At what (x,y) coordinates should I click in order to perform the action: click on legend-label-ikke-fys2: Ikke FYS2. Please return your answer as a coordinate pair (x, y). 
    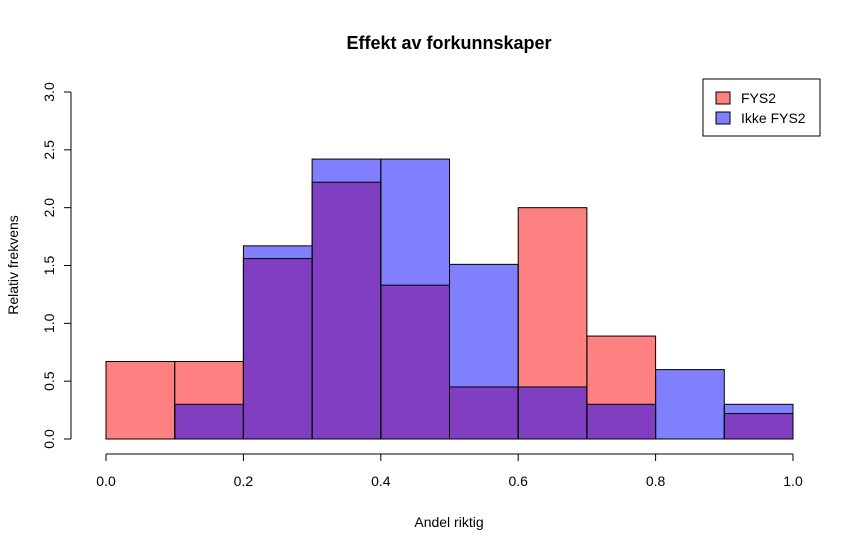
    Looking at the image, I should click on (773, 118).